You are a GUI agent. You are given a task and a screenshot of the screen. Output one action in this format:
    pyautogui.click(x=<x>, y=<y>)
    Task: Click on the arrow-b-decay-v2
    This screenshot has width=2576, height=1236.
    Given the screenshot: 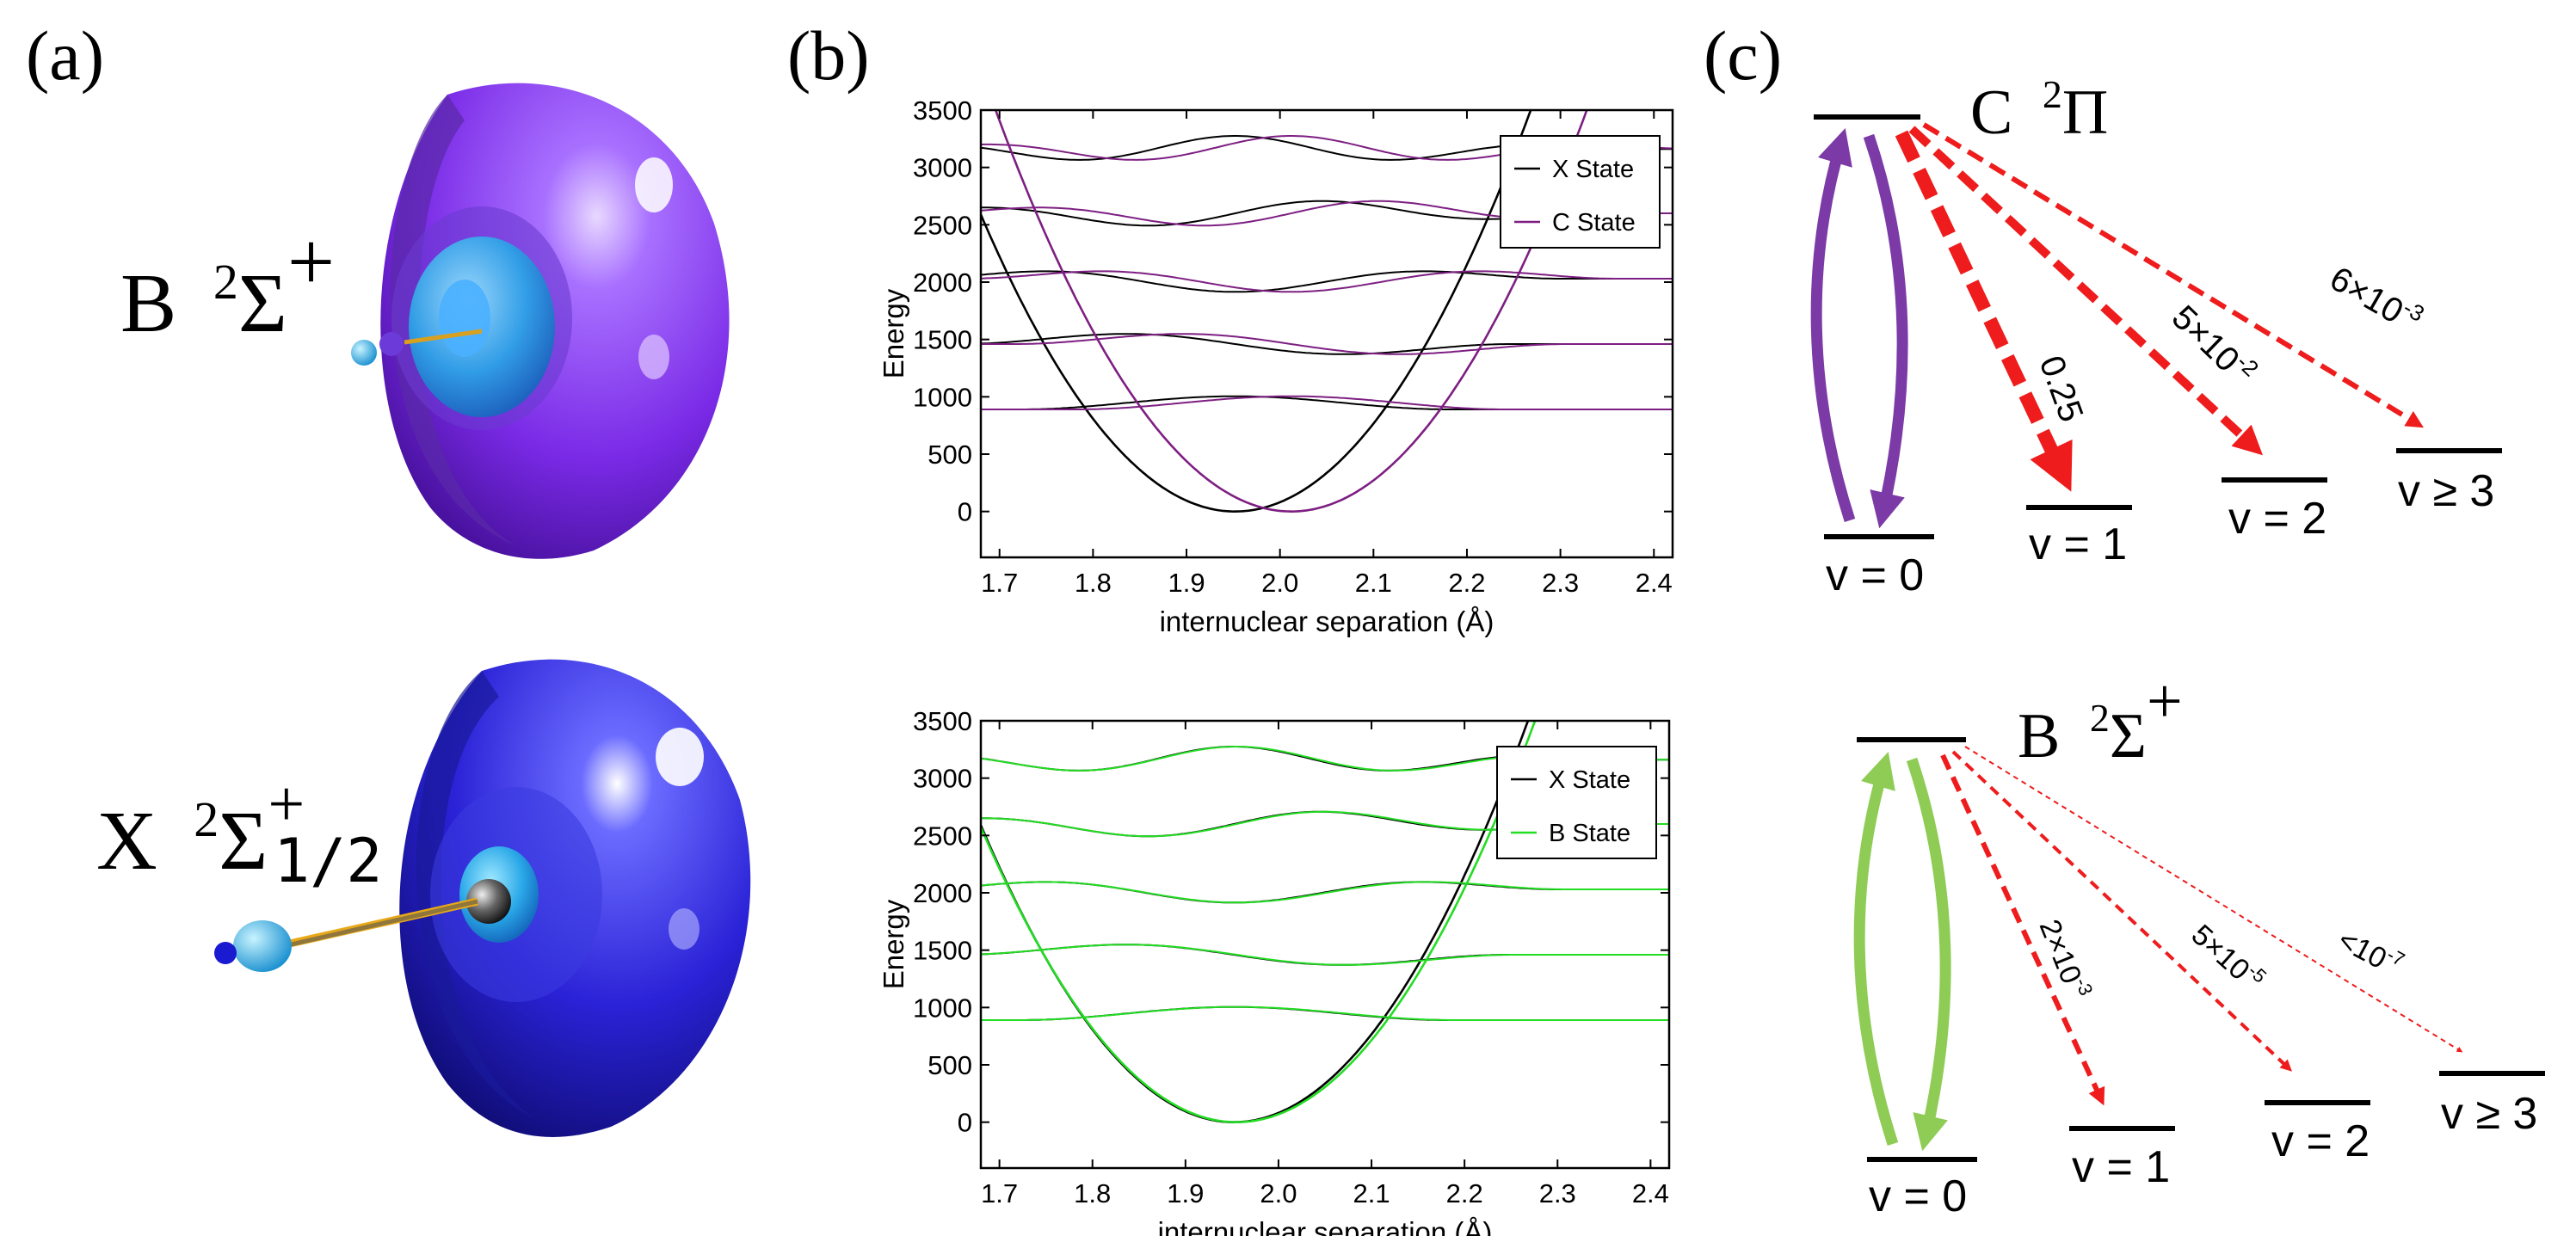 What is the action you would take?
    pyautogui.click(x=2121, y=911)
    